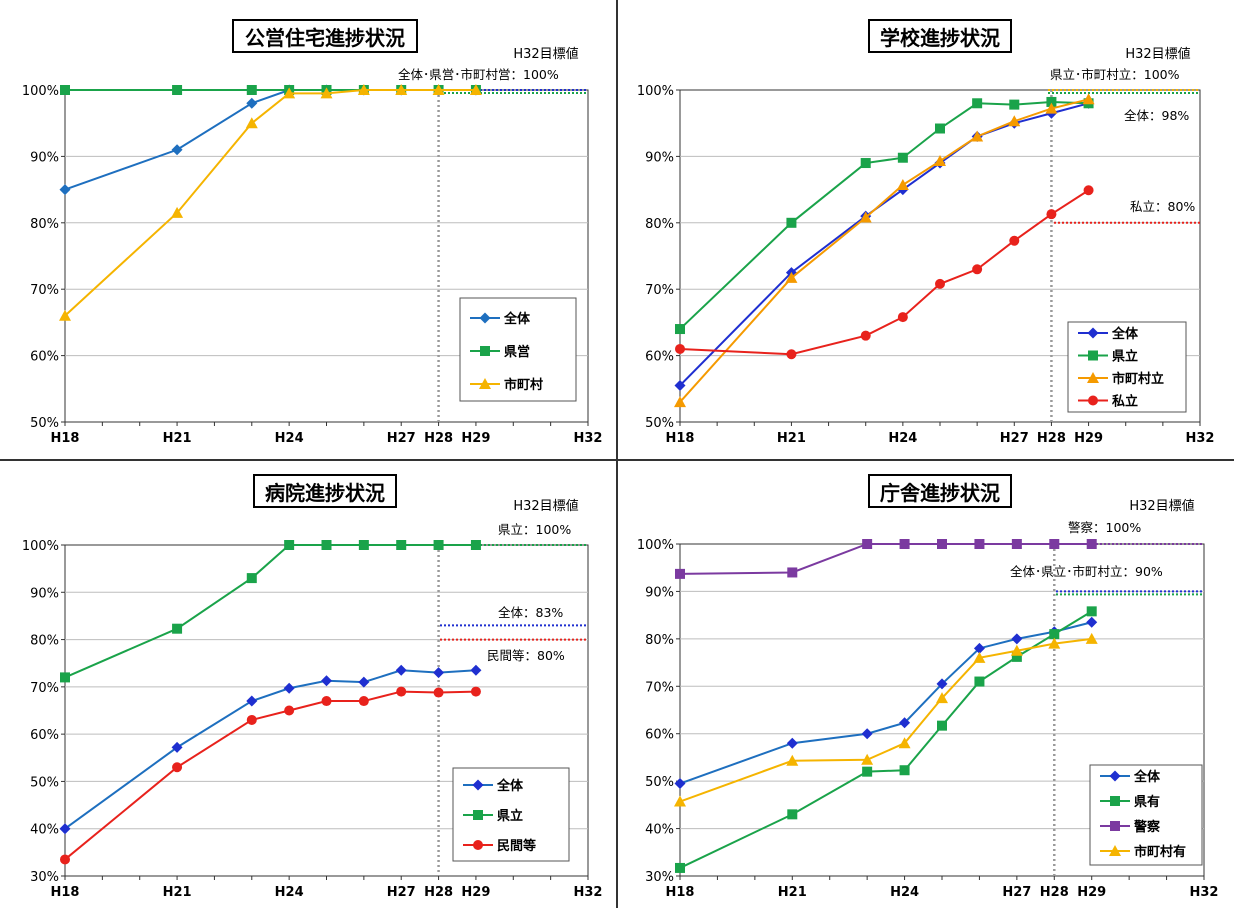  What do you see at coordinates (44, 782) in the screenshot?
I see `y-tick-label: 50%` at bounding box center [44, 782].